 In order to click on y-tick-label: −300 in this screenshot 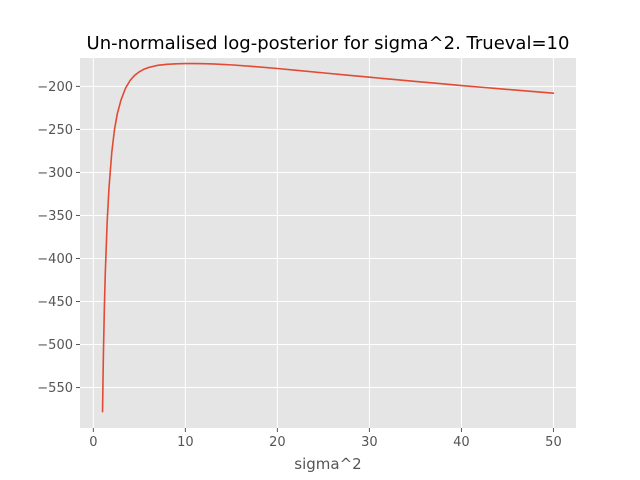, I will do `click(55, 173)`.